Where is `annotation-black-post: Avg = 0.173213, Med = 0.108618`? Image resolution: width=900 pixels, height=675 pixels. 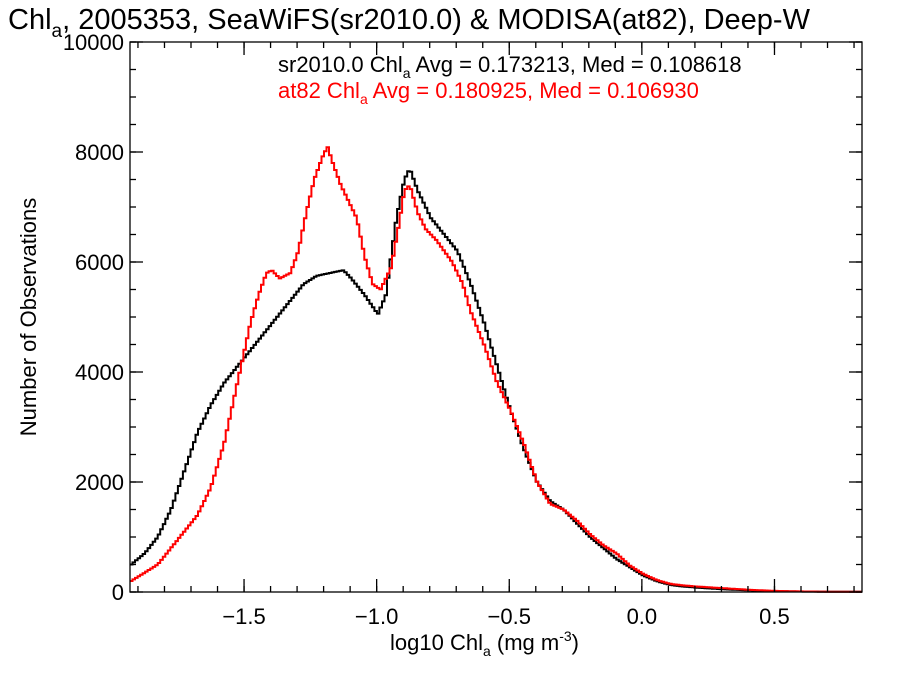 annotation-black-post: Avg = 0.173213, Med = 0.108618 is located at coordinates (576, 64).